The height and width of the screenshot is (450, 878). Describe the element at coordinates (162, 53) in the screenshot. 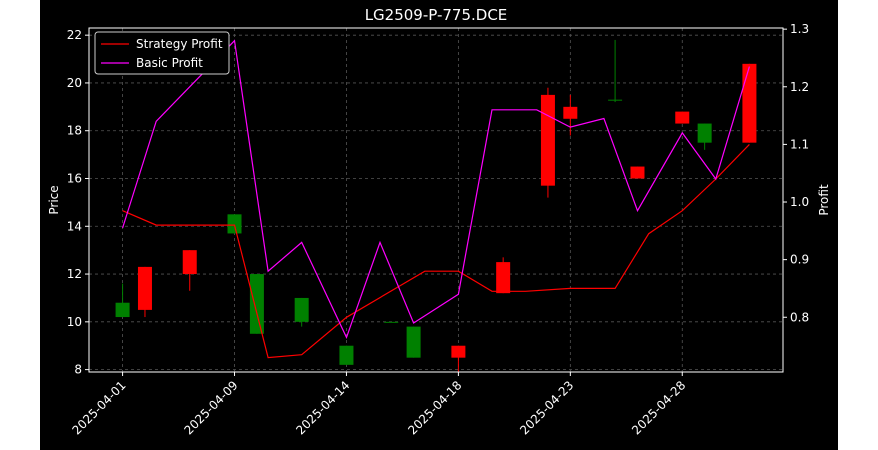

I see `legend: Strategy Profit Basic Profit` at that location.